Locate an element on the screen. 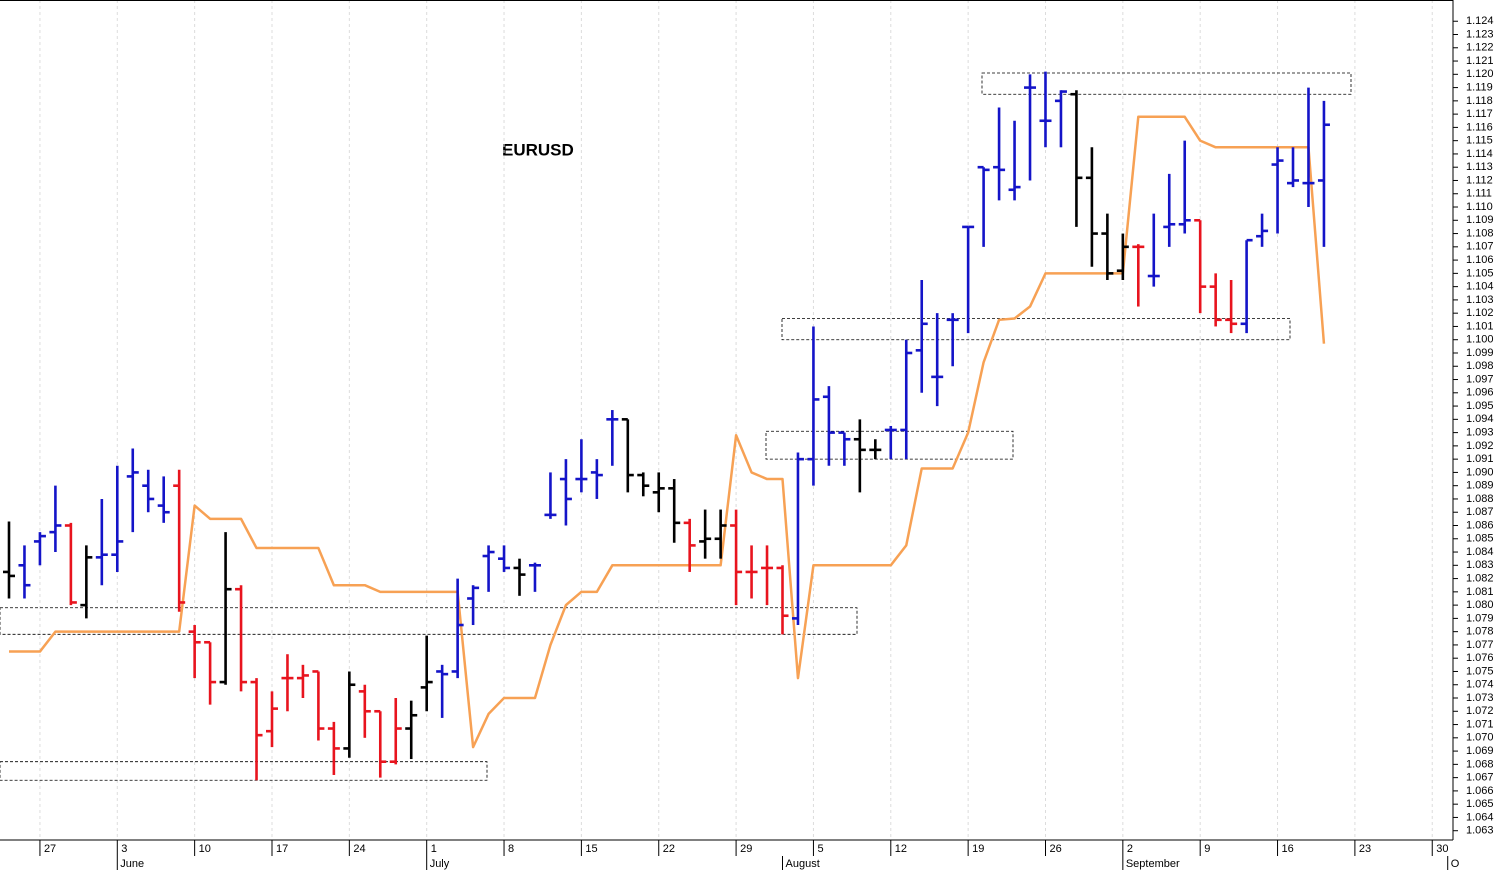 Image resolution: width=1501 pixels, height=870 pixels. x-tick-label: 17 is located at coordinates (282, 849).